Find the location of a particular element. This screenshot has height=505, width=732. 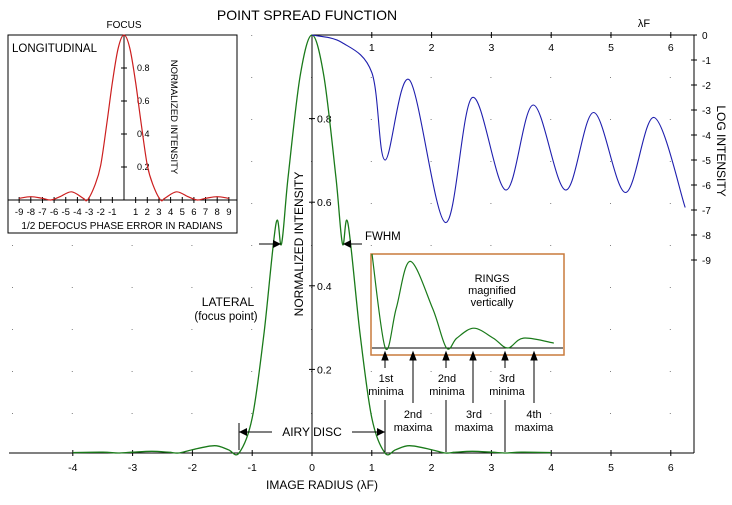

x-tick-label: 0 is located at coordinates (312, 468).